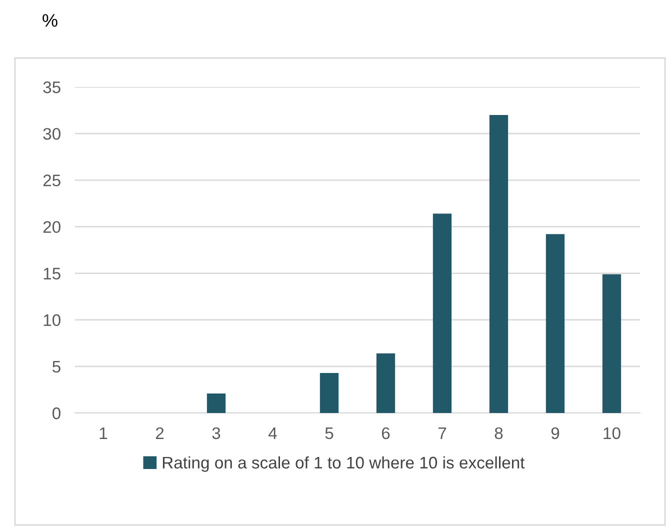 This screenshot has width=668, height=528. What do you see at coordinates (52, 274) in the screenshot?
I see `y-tick-label: 15` at bounding box center [52, 274].